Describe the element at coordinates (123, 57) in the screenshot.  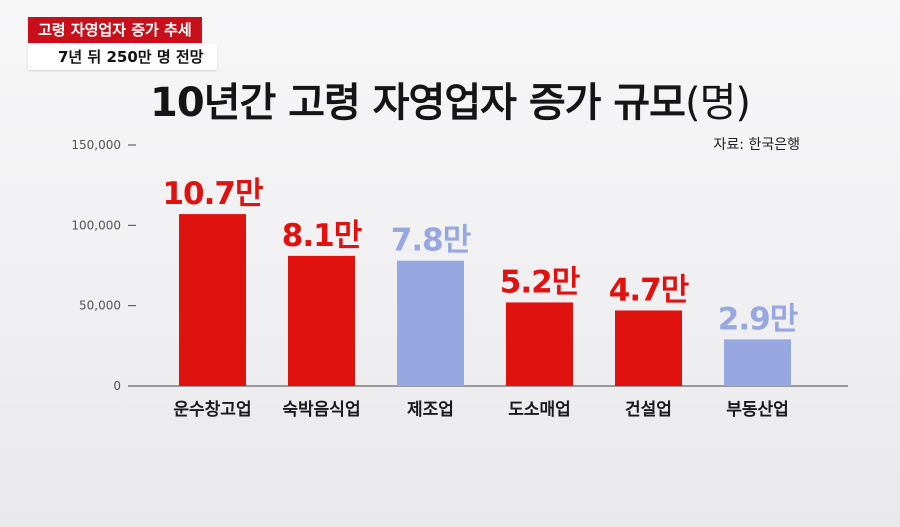
I see `topic-subtitle: 7년 뒤 250만 명 전망` at that location.